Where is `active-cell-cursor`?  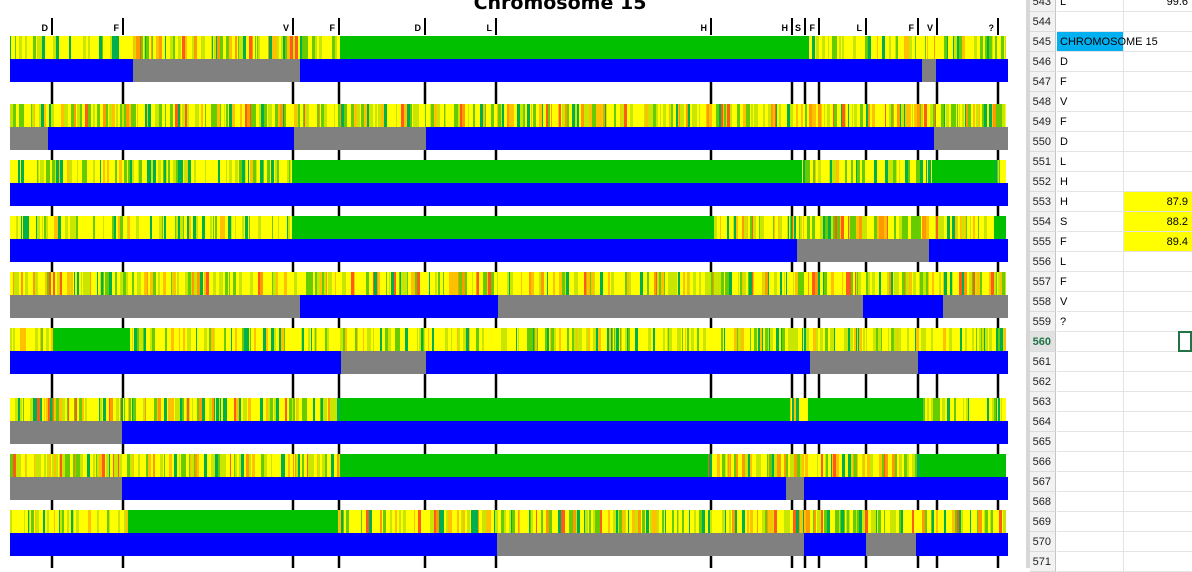 active-cell-cursor is located at coordinates (1185, 341).